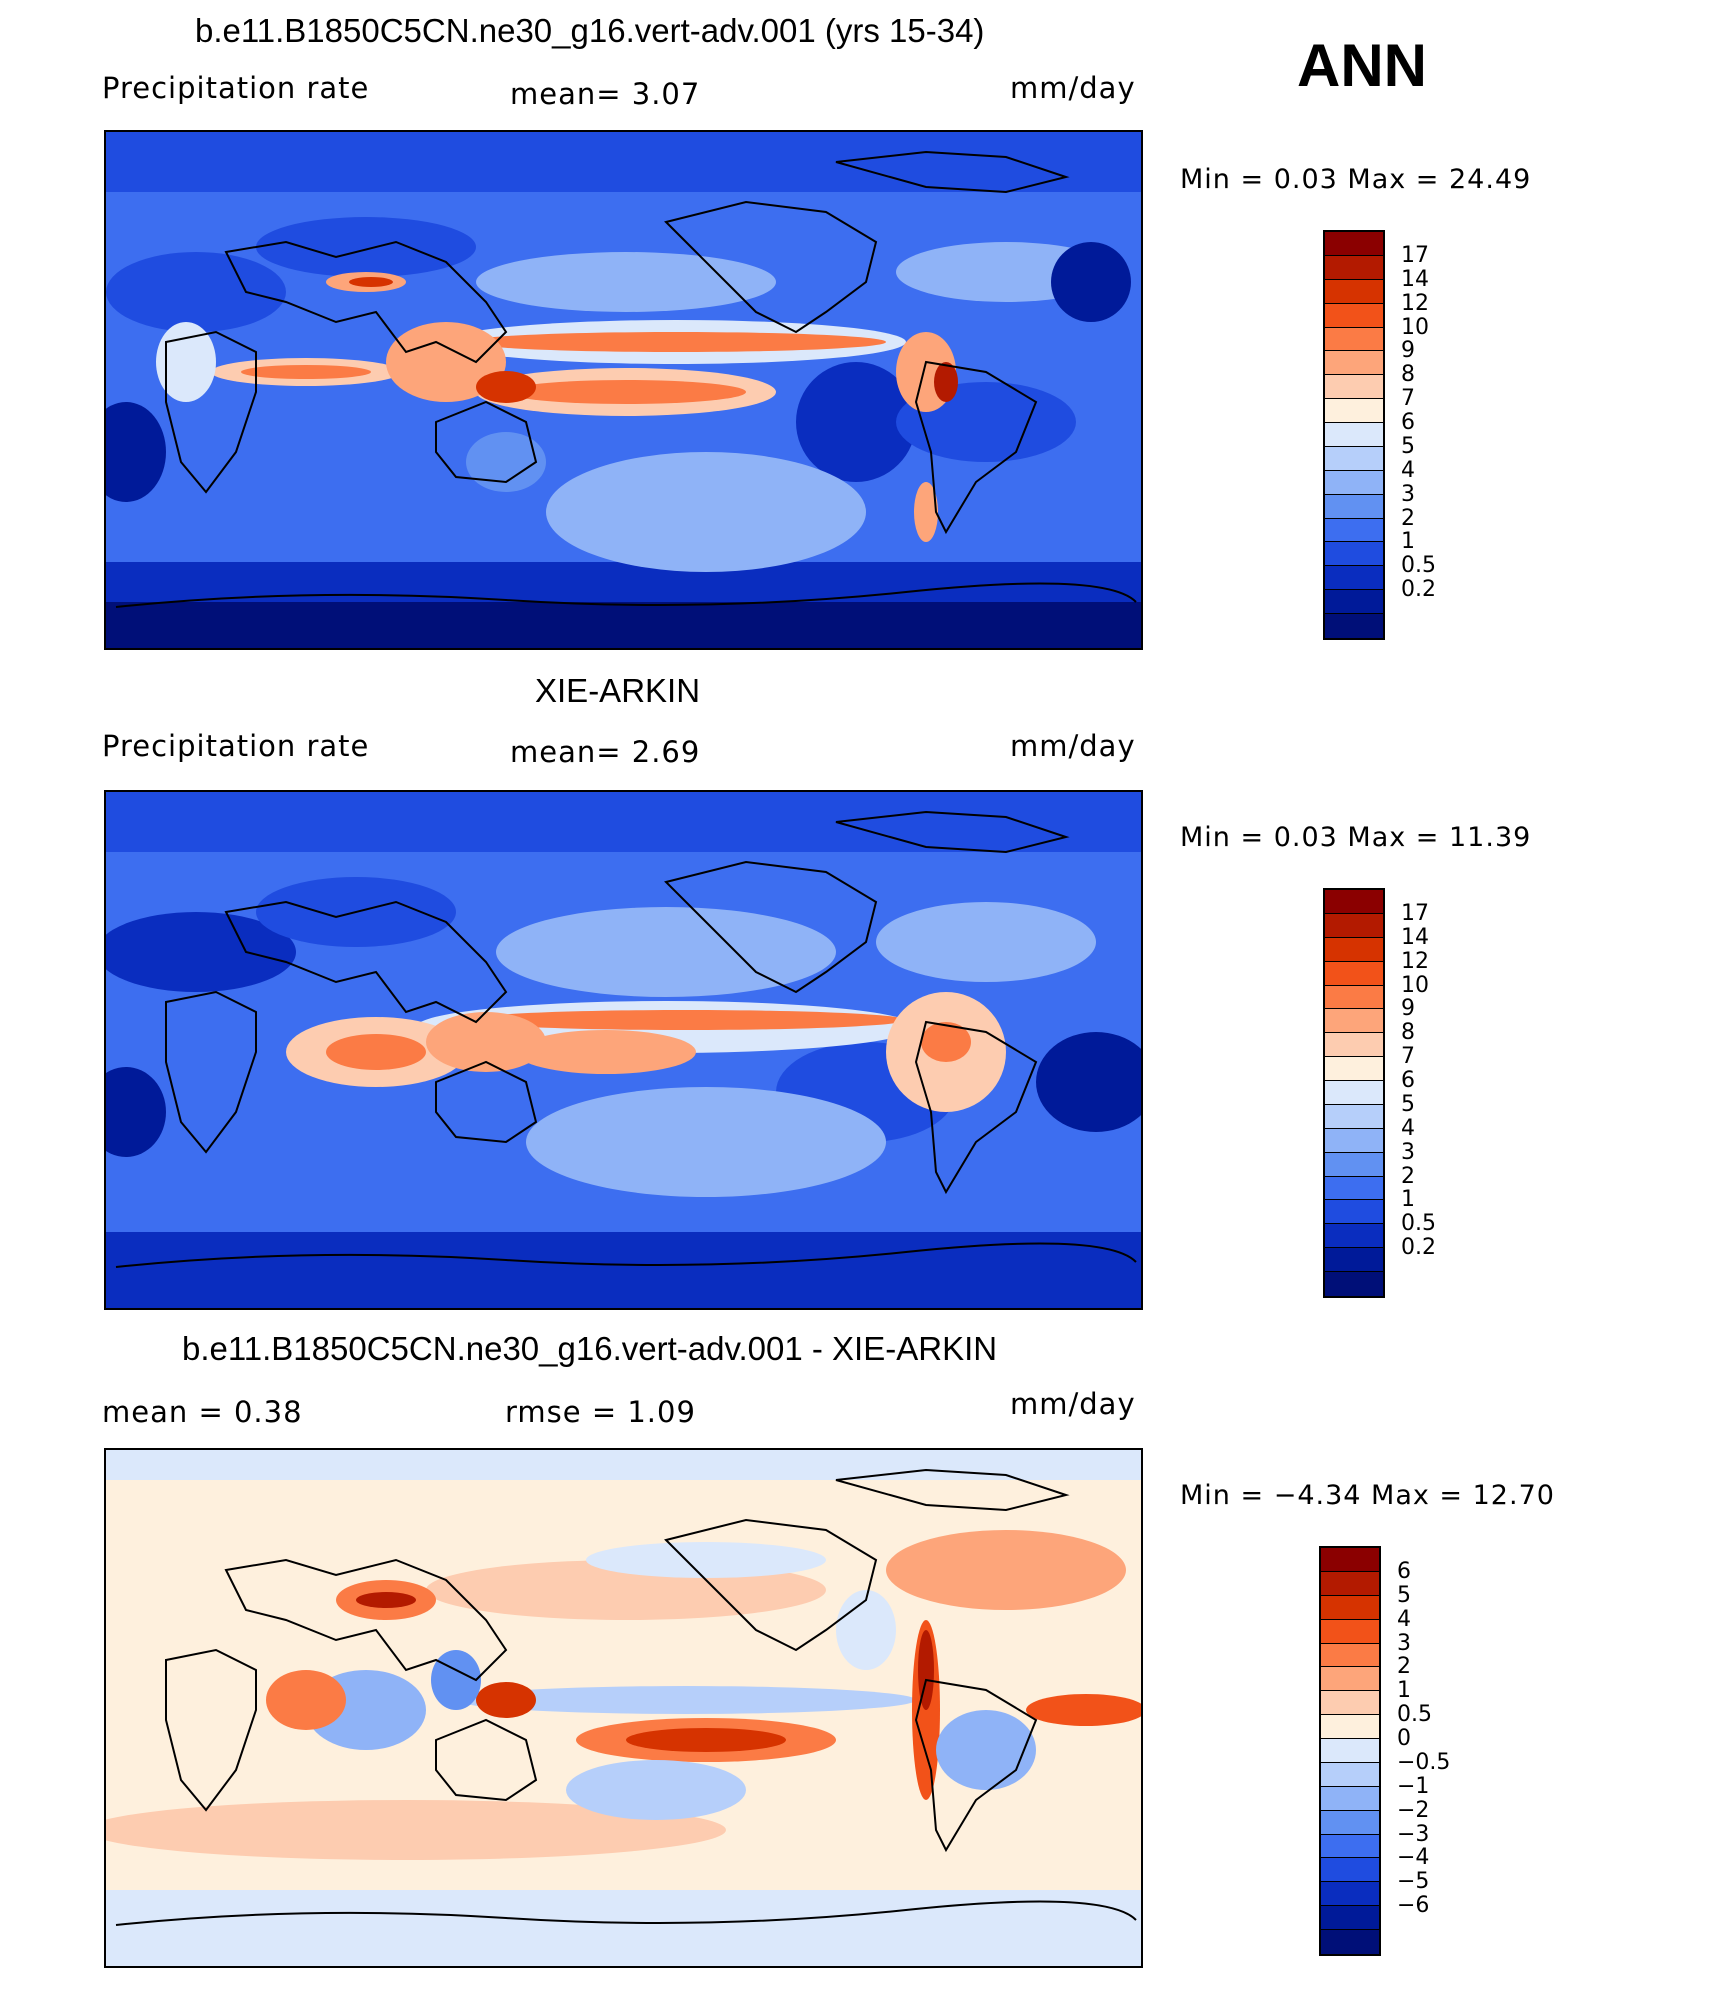 This screenshot has width=1710, height=1991. I want to click on colorbar-tick-label: −3, so click(1413, 1834).